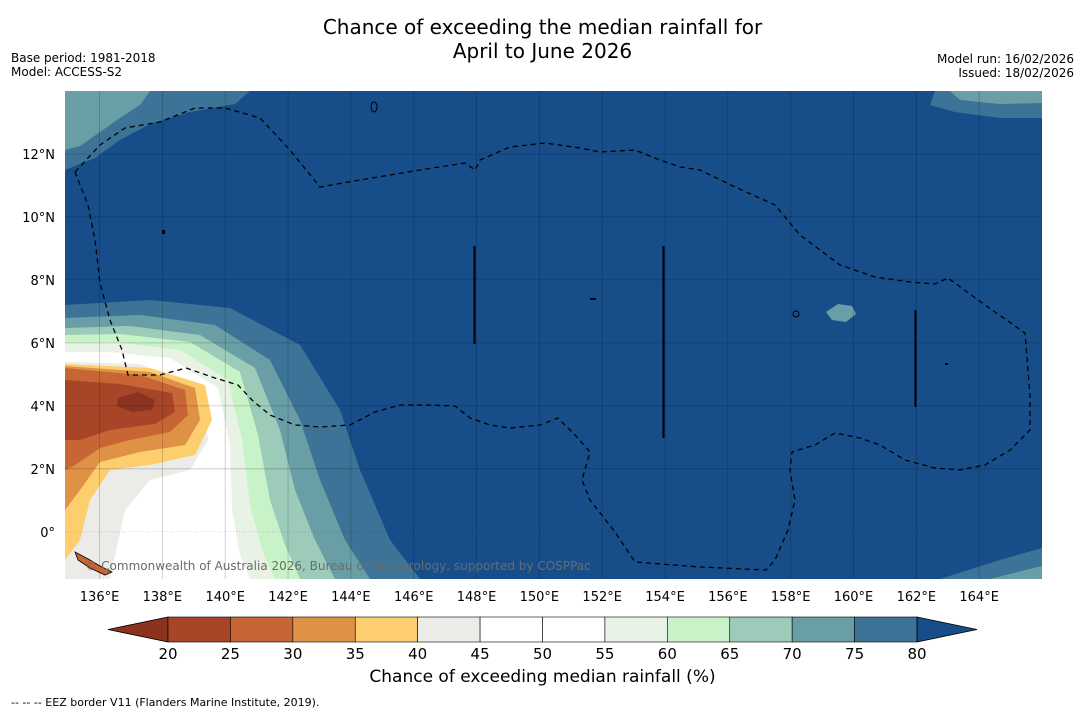  What do you see at coordinates (43, 470) in the screenshot?
I see `y-tick-label: 2°N` at bounding box center [43, 470].